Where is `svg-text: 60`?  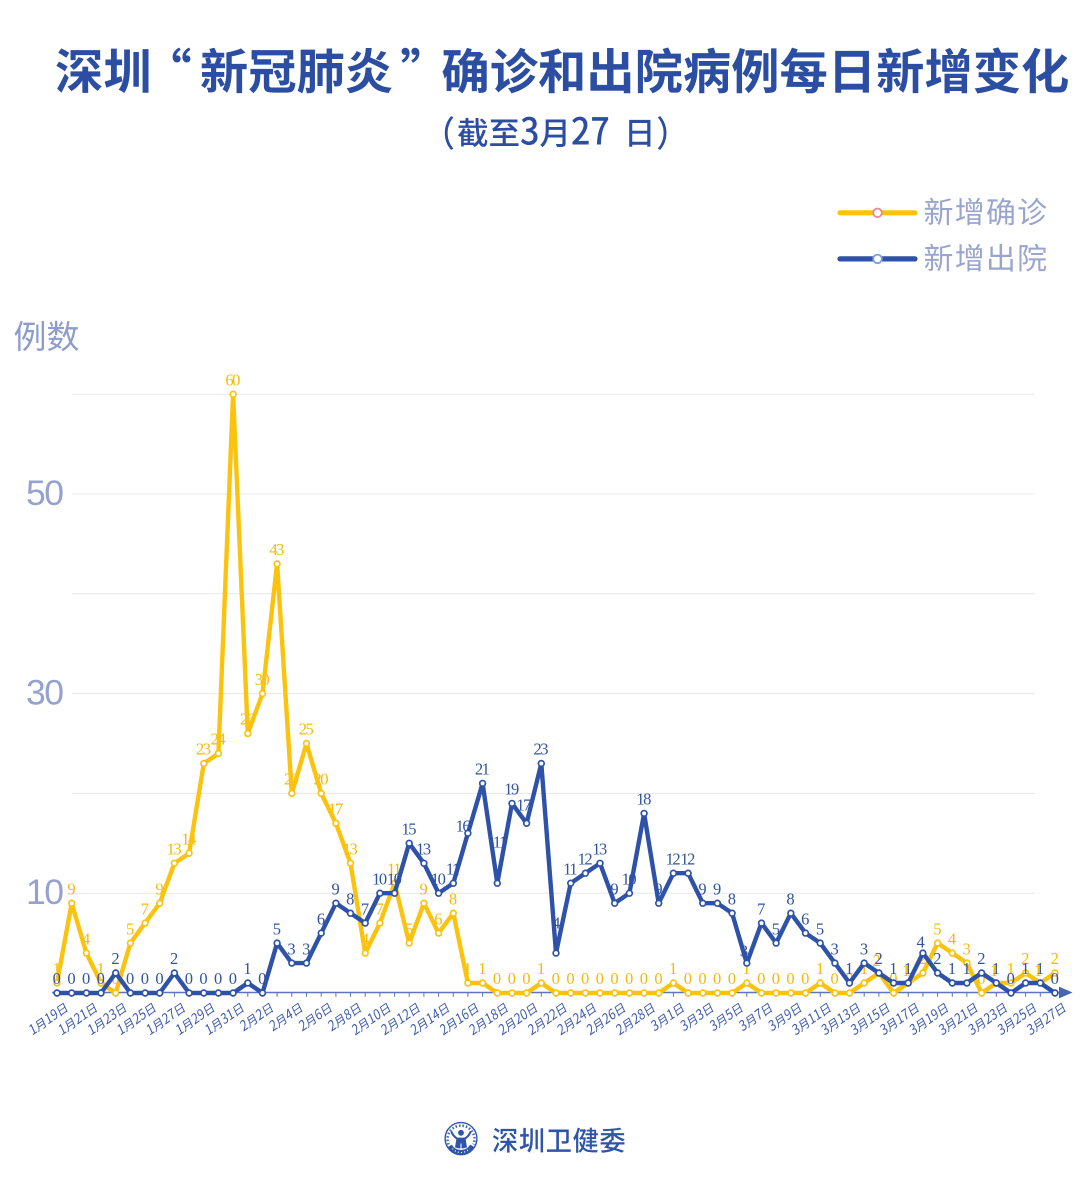
svg-text: 60 is located at coordinates (232, 379).